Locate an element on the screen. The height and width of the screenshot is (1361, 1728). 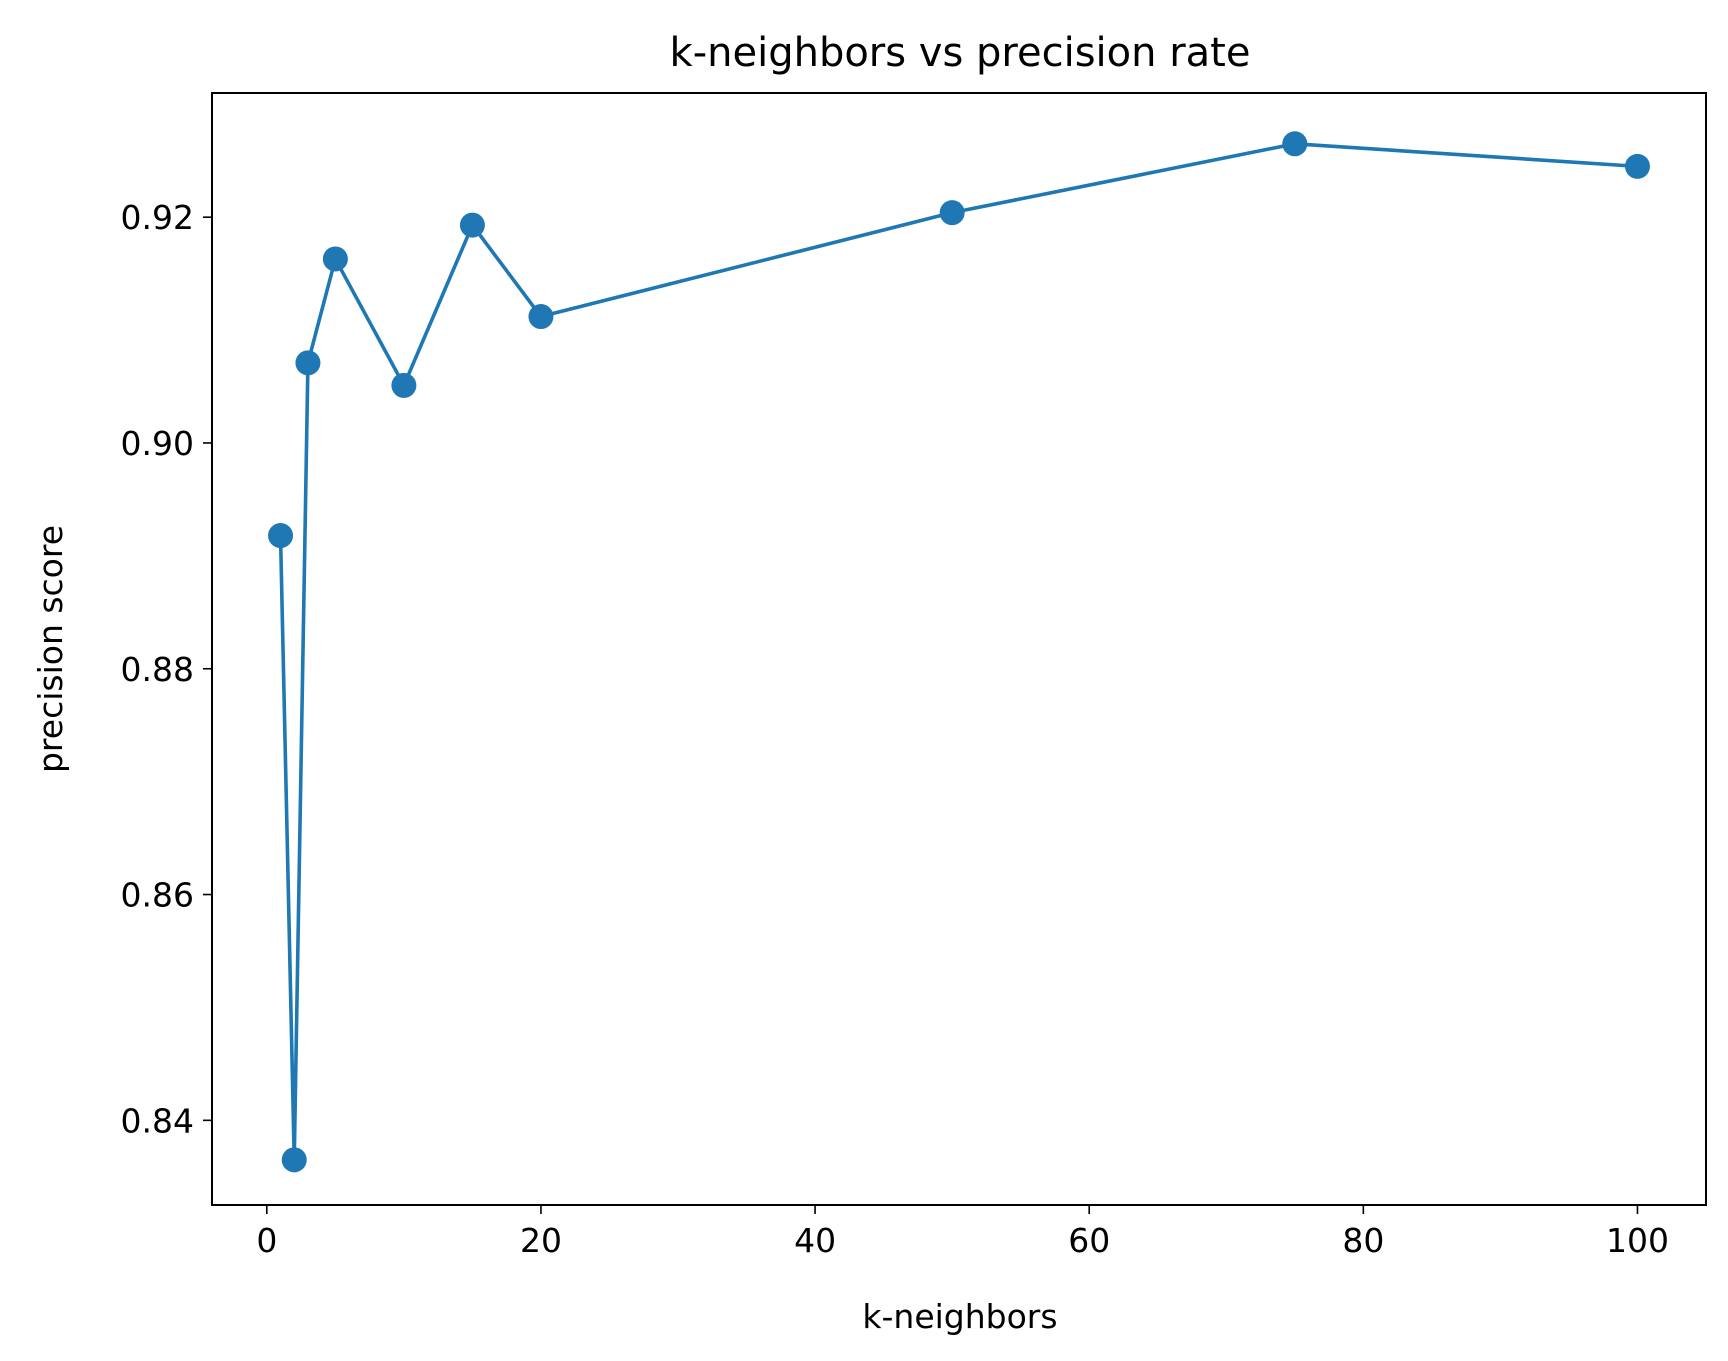
x-tick-label: 80 is located at coordinates (1363, 1240).